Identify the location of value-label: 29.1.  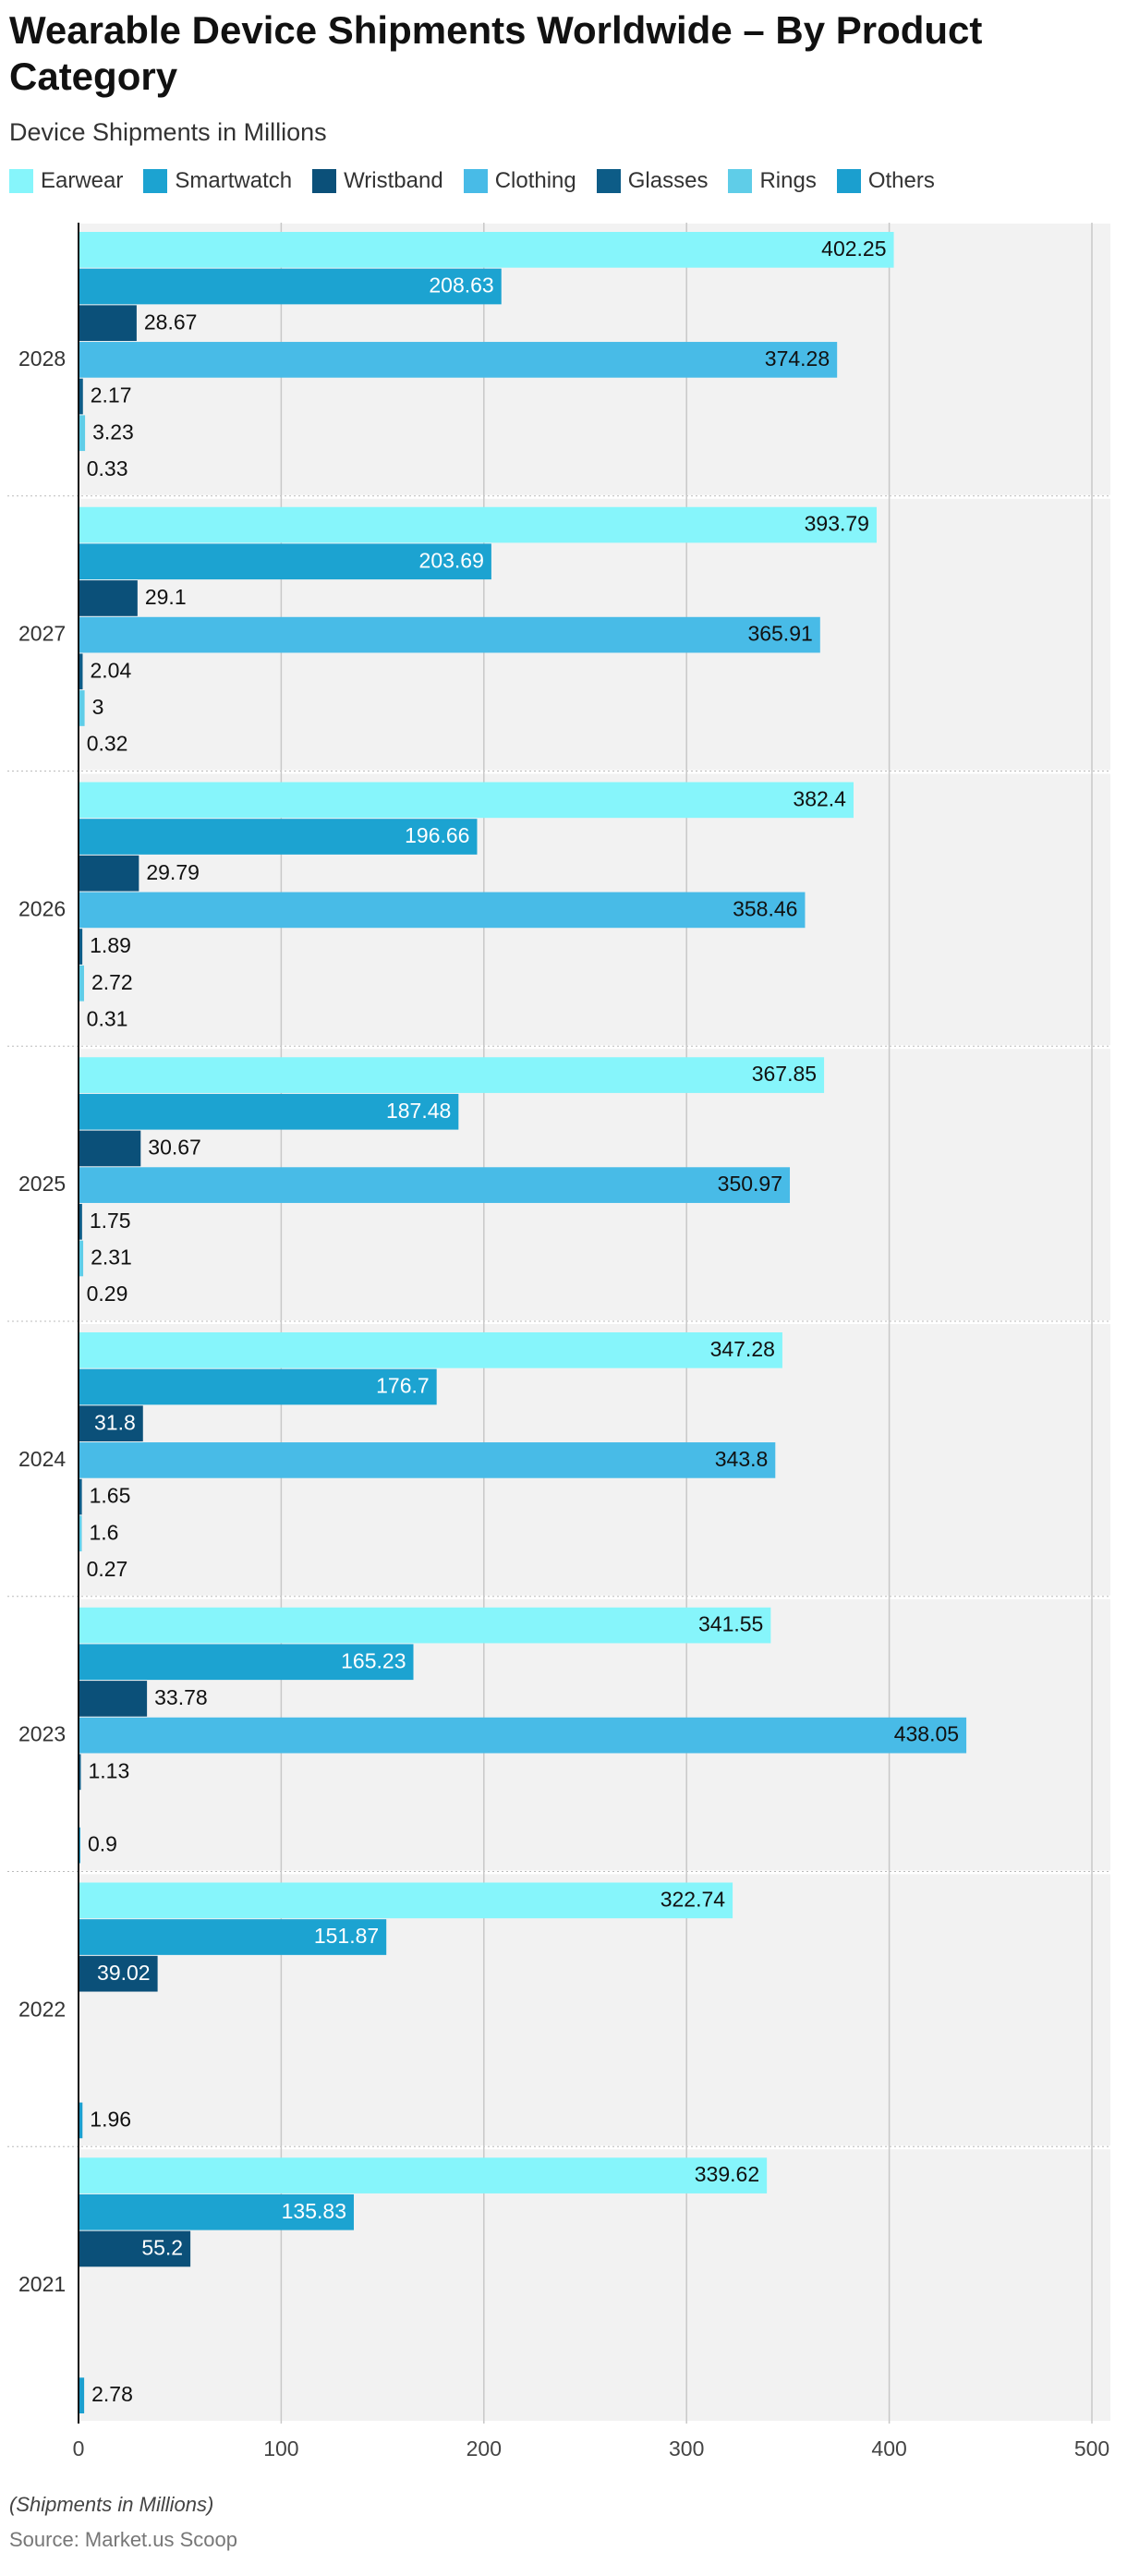
(166, 597).